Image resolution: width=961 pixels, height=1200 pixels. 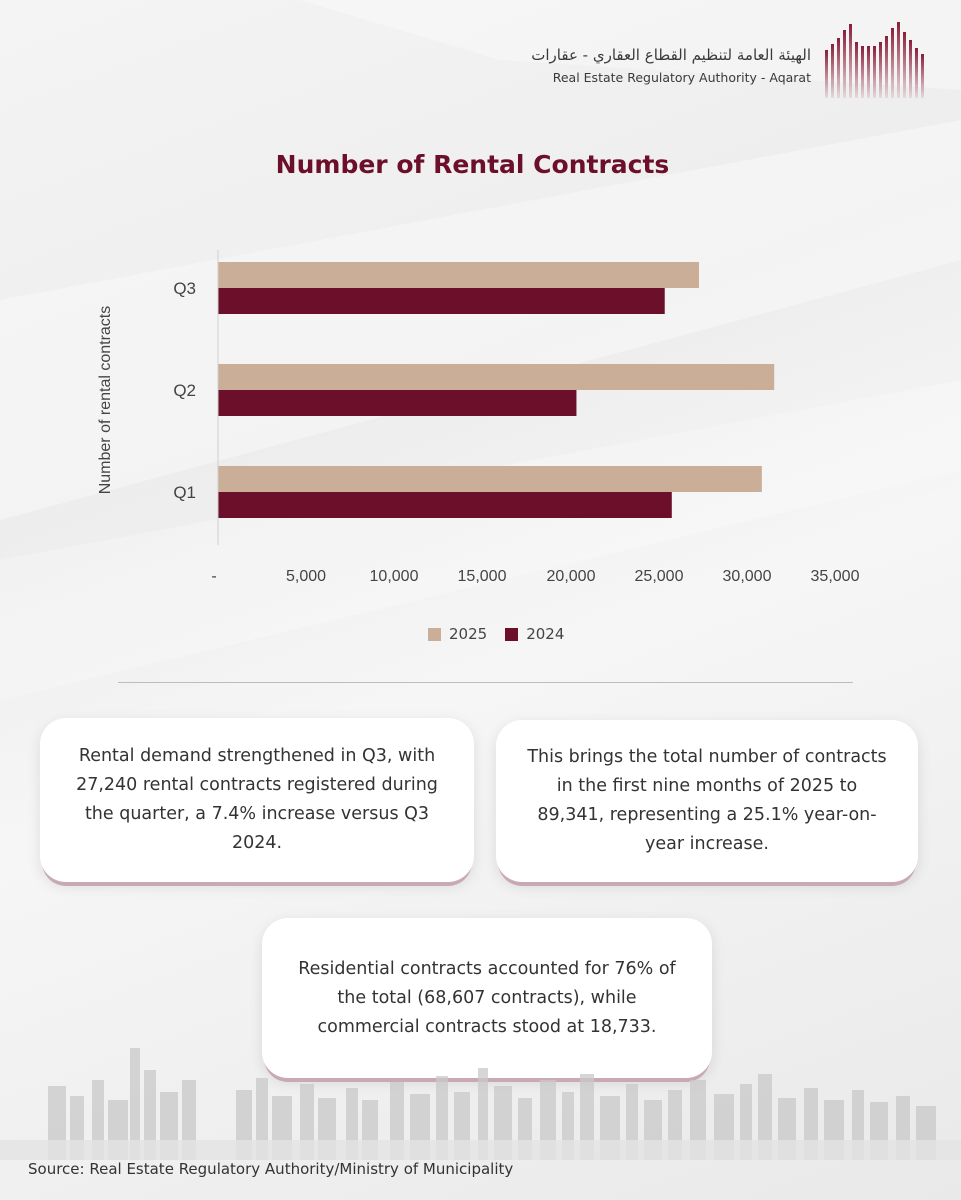 What do you see at coordinates (184, 492) in the screenshot?
I see `category-label-q1: Q1` at bounding box center [184, 492].